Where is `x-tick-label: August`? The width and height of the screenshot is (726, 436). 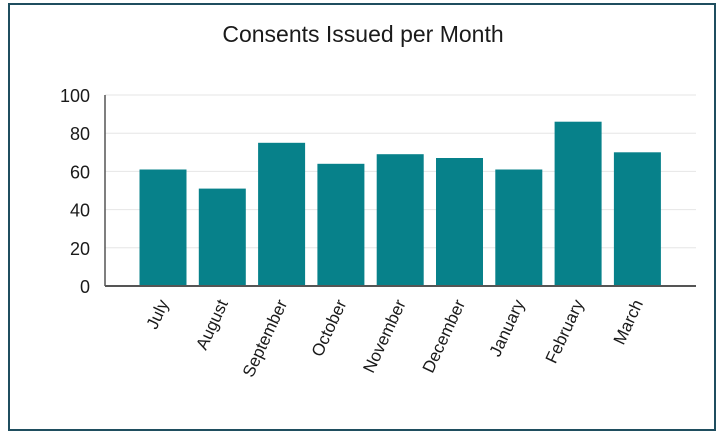
x-tick-label: August is located at coordinates (212, 324).